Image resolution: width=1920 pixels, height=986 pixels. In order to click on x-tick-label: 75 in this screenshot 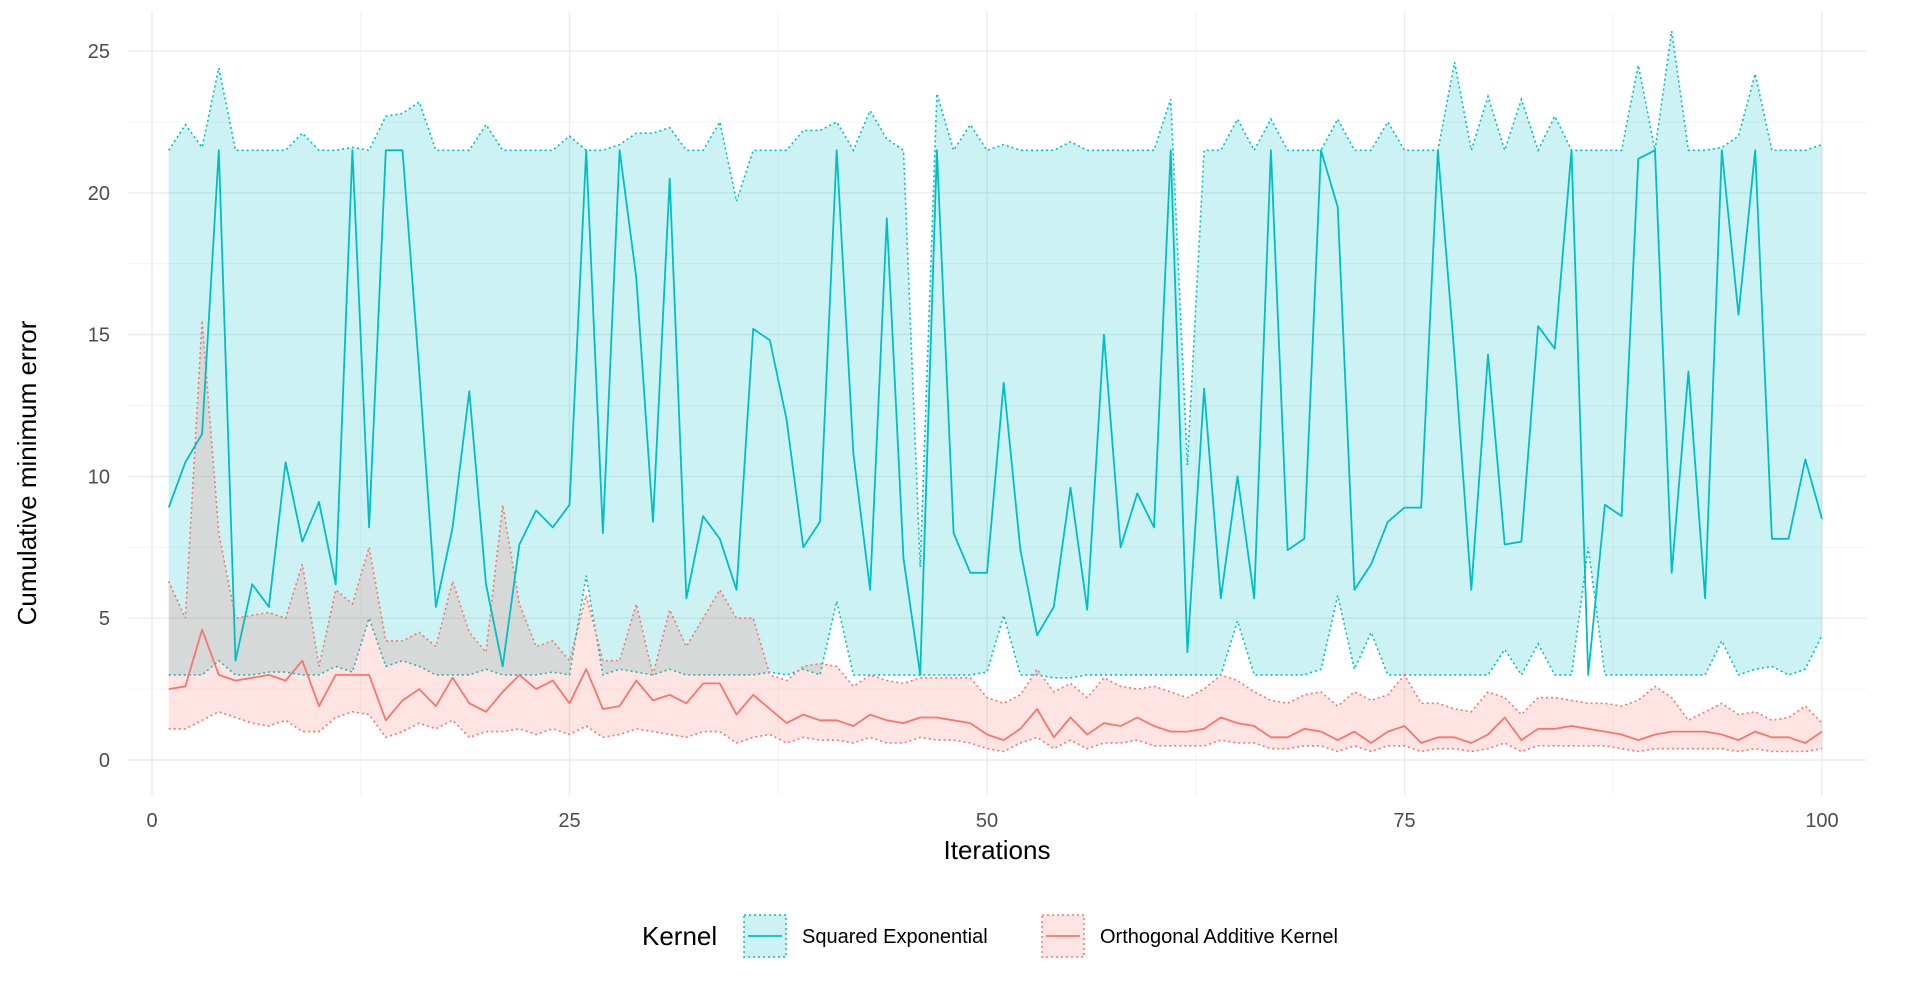, I will do `click(1404, 821)`.